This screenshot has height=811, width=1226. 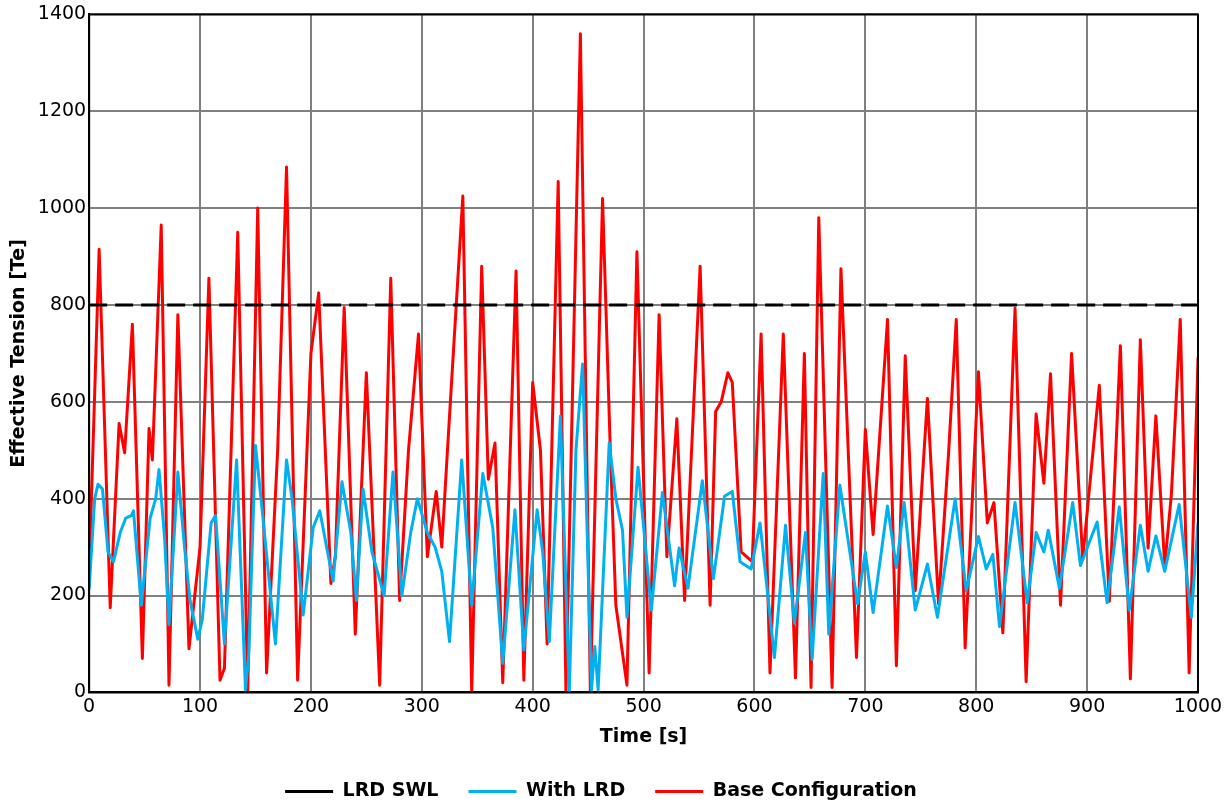 What do you see at coordinates (421, 704) in the screenshot?
I see `x-tick-label: 300` at bounding box center [421, 704].